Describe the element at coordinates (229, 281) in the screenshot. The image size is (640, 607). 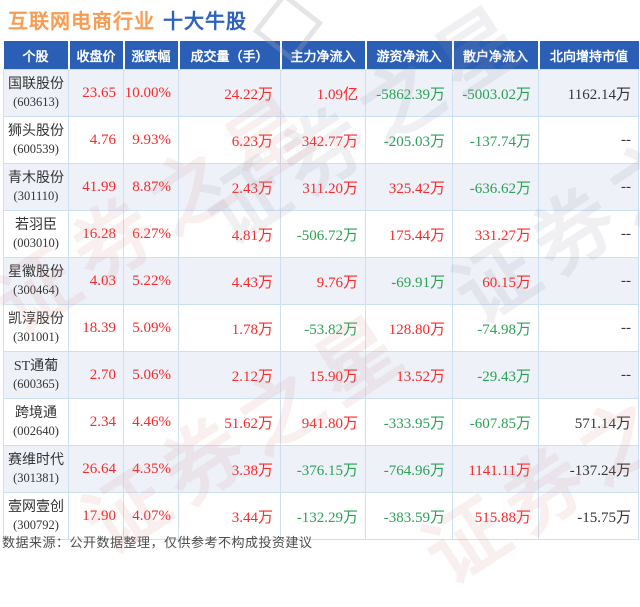
I see `cell-volume: 4.43万` at that location.